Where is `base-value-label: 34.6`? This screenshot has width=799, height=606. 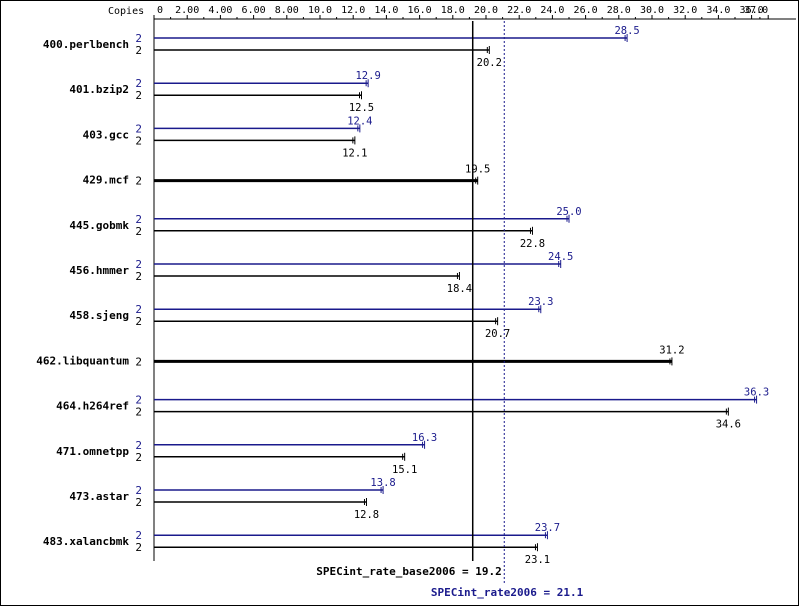
base-value-label: 34.6 is located at coordinates (728, 425).